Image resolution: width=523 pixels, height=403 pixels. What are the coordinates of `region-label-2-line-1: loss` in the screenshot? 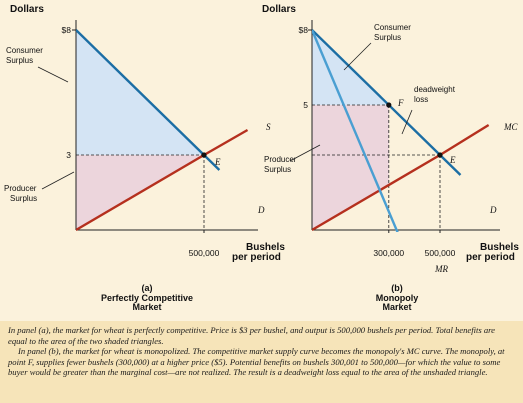 It's located at (421, 99).